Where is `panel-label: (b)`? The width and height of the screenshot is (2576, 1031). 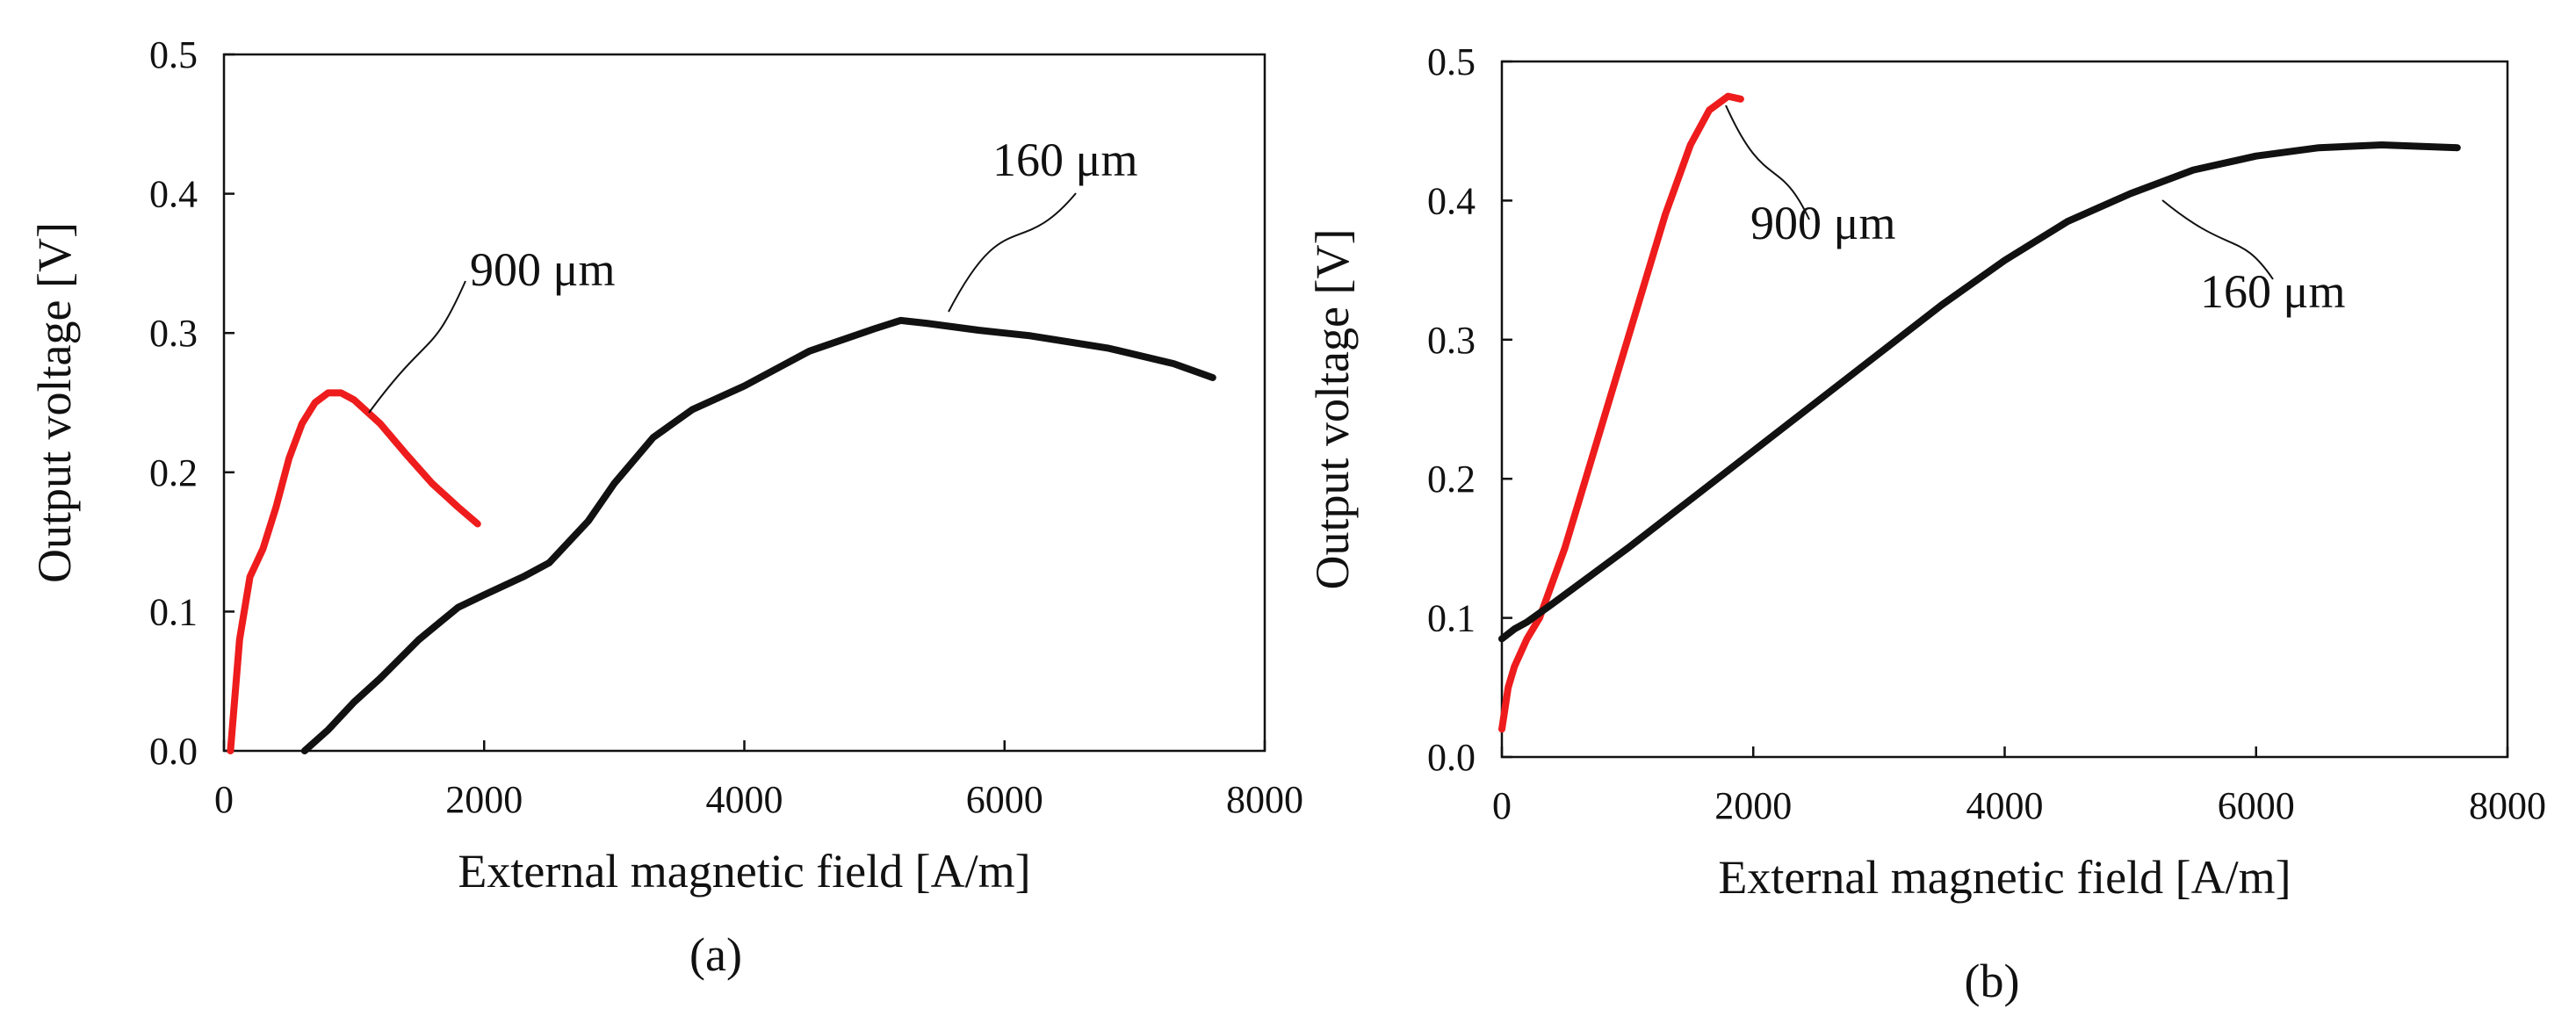
panel-label: (b) is located at coordinates (1992, 981).